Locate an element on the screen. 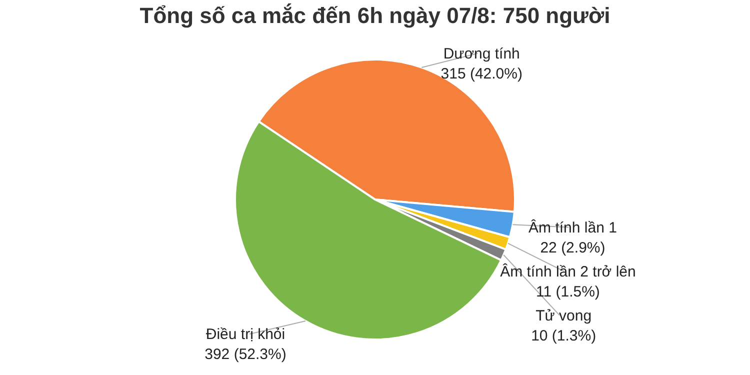 The height and width of the screenshot is (375, 750). data-label: 392 (52.3%) is located at coordinates (245, 355).